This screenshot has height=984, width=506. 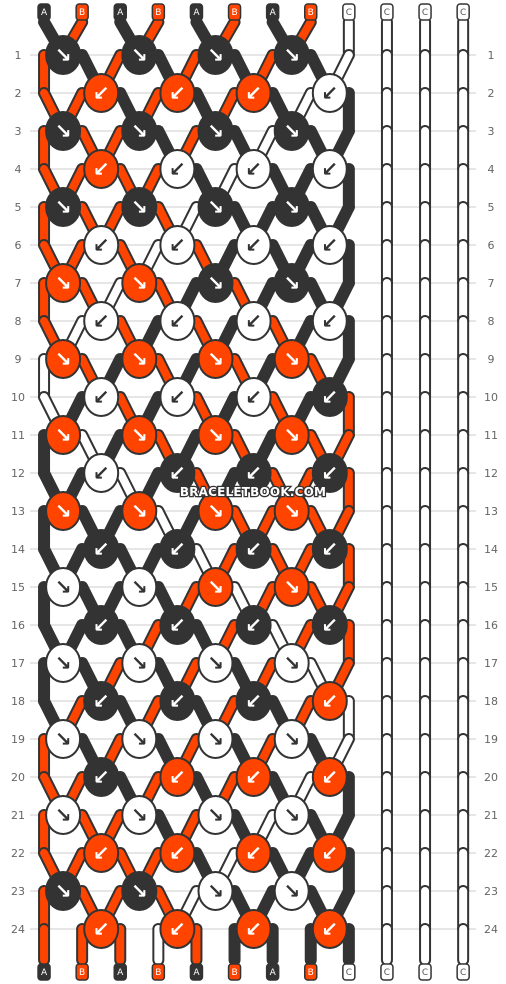 What do you see at coordinates (18, 663) in the screenshot?
I see `row-label-left: 17` at bounding box center [18, 663].